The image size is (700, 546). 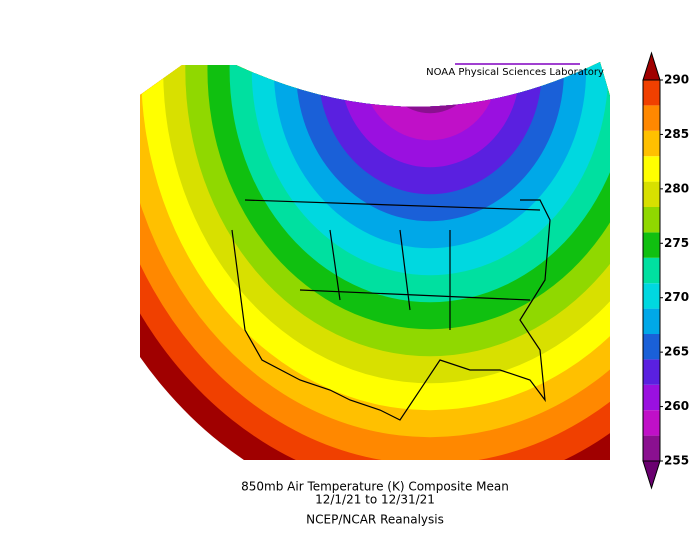 I want to click on colorbar-tick-label: 265, so click(x=676, y=352).